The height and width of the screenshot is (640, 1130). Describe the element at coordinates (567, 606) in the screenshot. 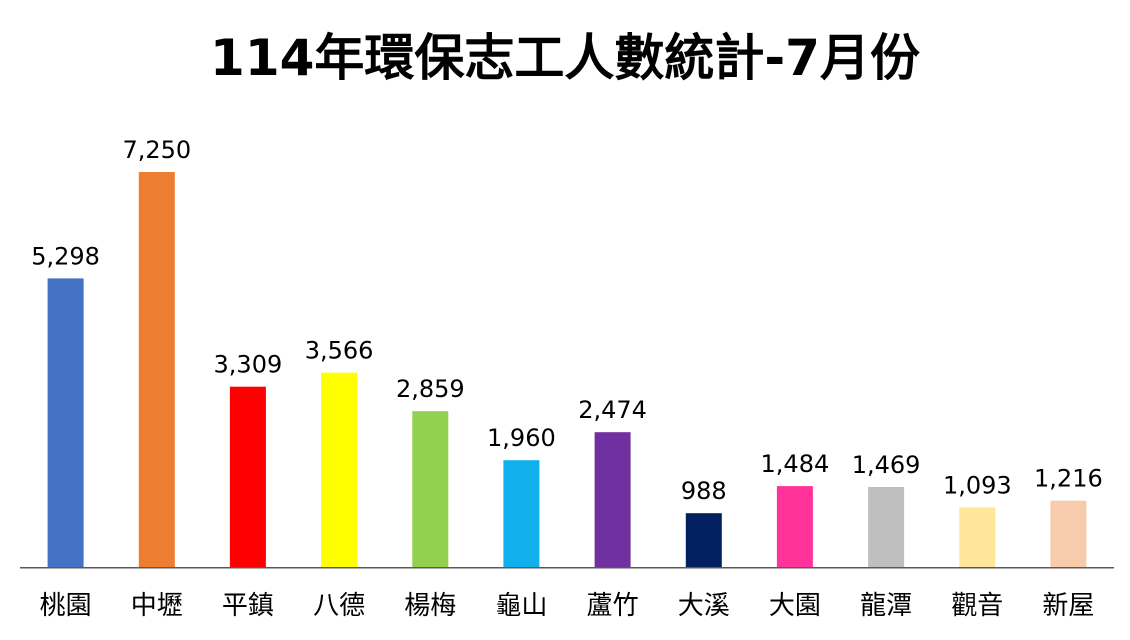

I see `category-labels-layer: 桃園 中壢 平鎮 八德 楊梅 龜山 蘆竹 大溪 大園 龍潭 觀音 新屋` at that location.